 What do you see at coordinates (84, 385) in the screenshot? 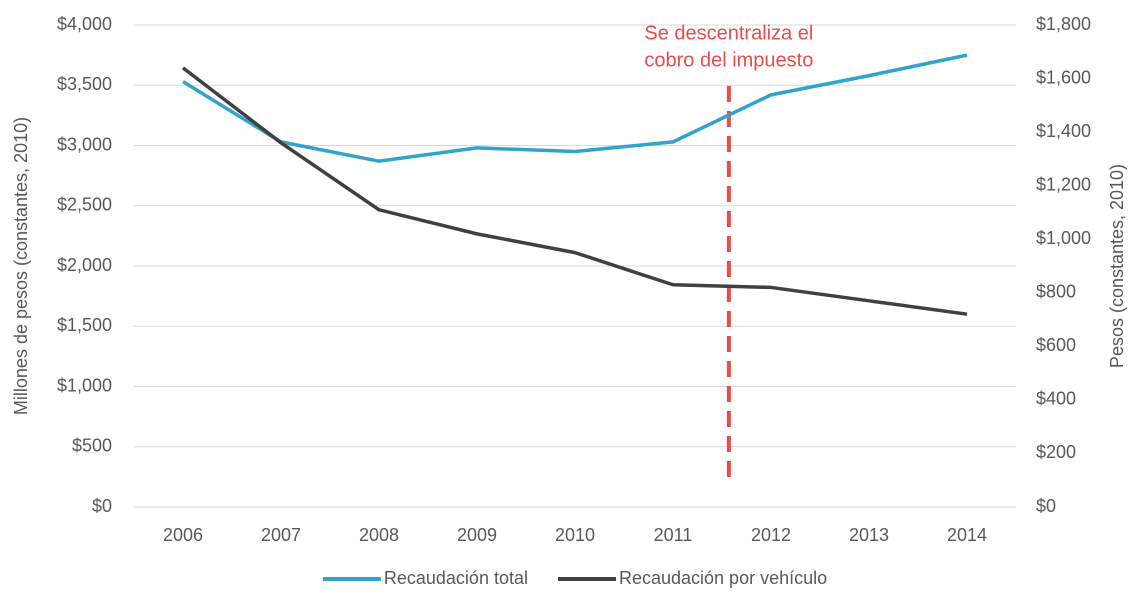
I see `y-tick-label: $1,000` at bounding box center [84, 385].